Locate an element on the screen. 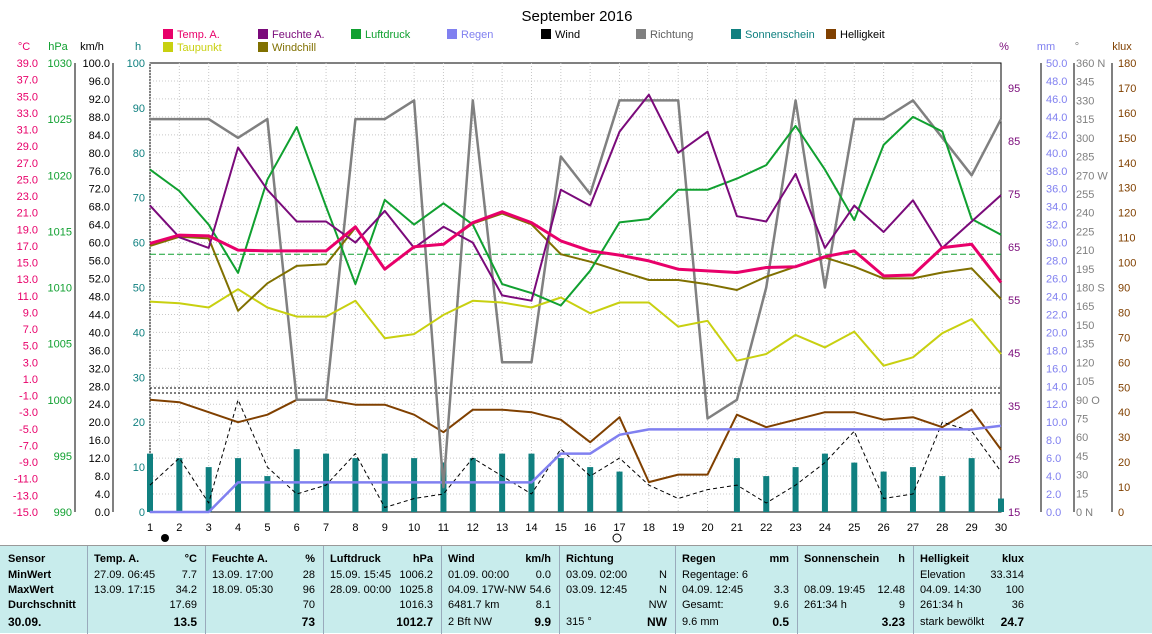 This screenshot has width=1152, height=634. series-temp-line is located at coordinates (576, 247).